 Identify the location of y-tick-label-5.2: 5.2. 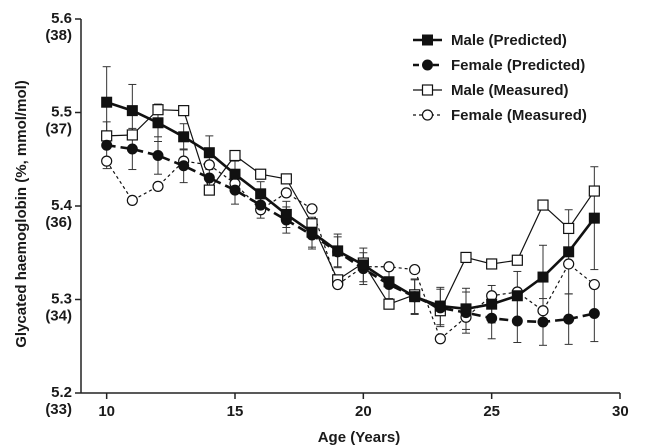
(61, 392).